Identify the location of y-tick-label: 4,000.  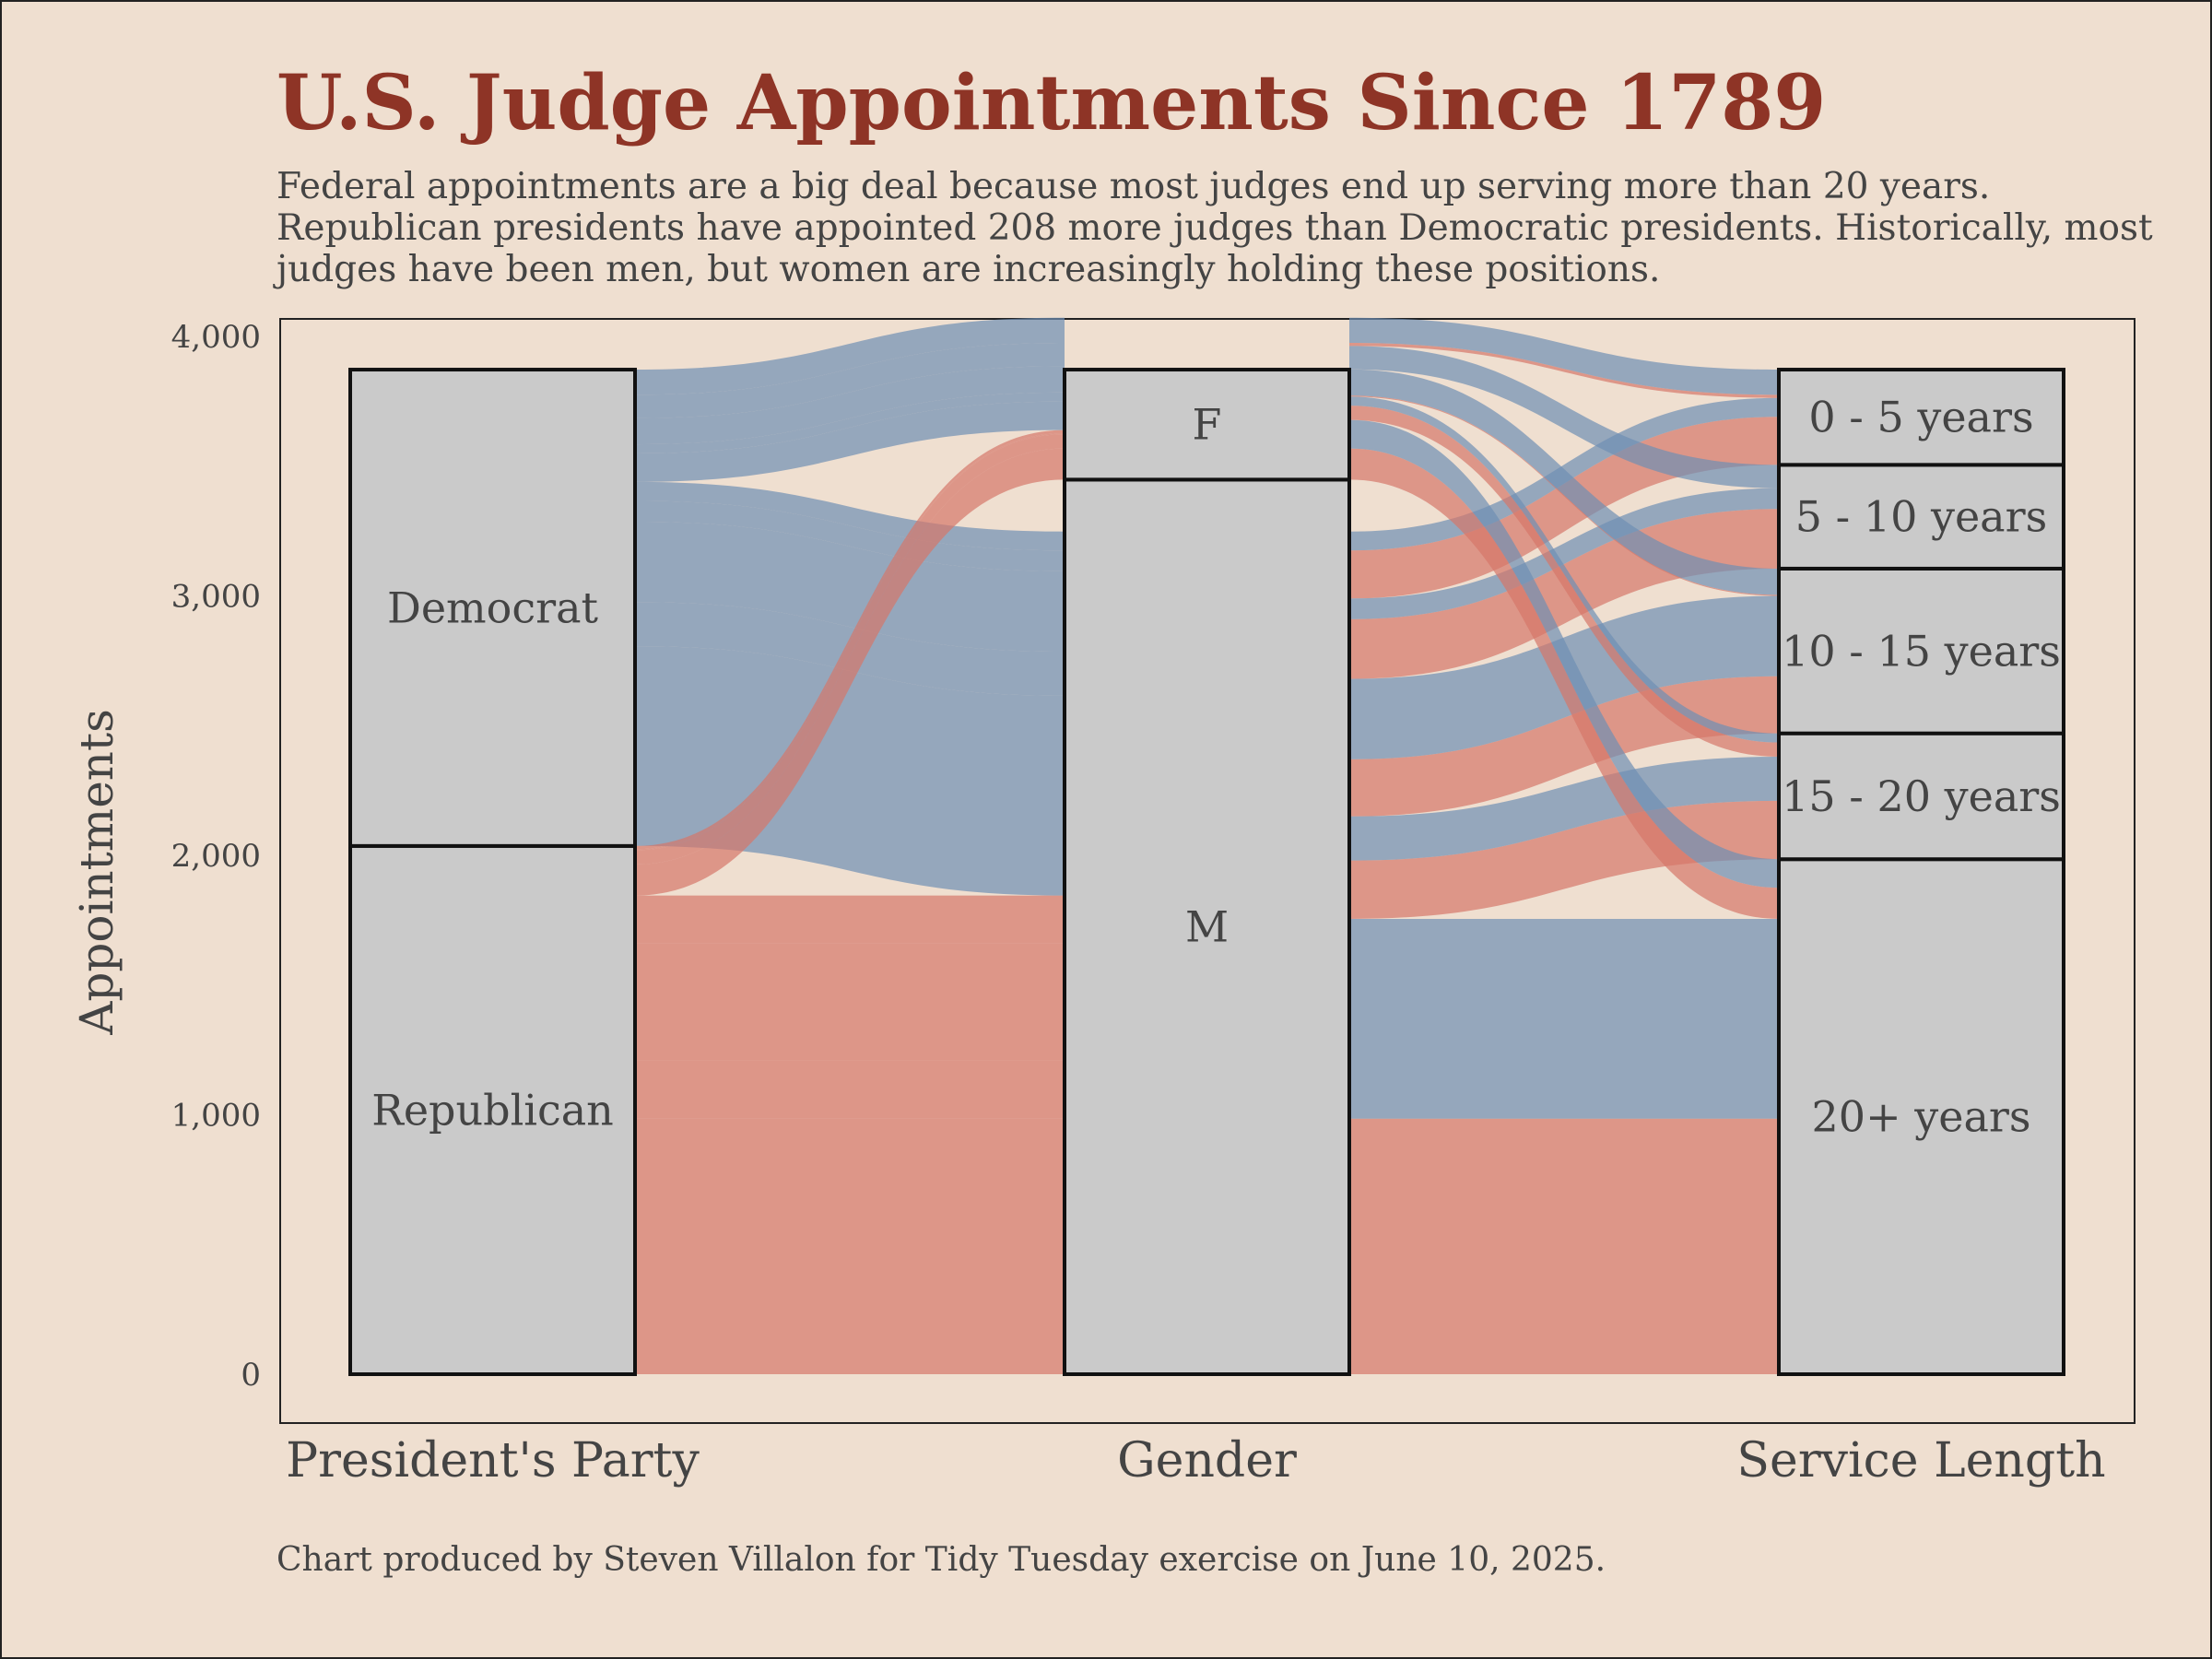
(216, 337).